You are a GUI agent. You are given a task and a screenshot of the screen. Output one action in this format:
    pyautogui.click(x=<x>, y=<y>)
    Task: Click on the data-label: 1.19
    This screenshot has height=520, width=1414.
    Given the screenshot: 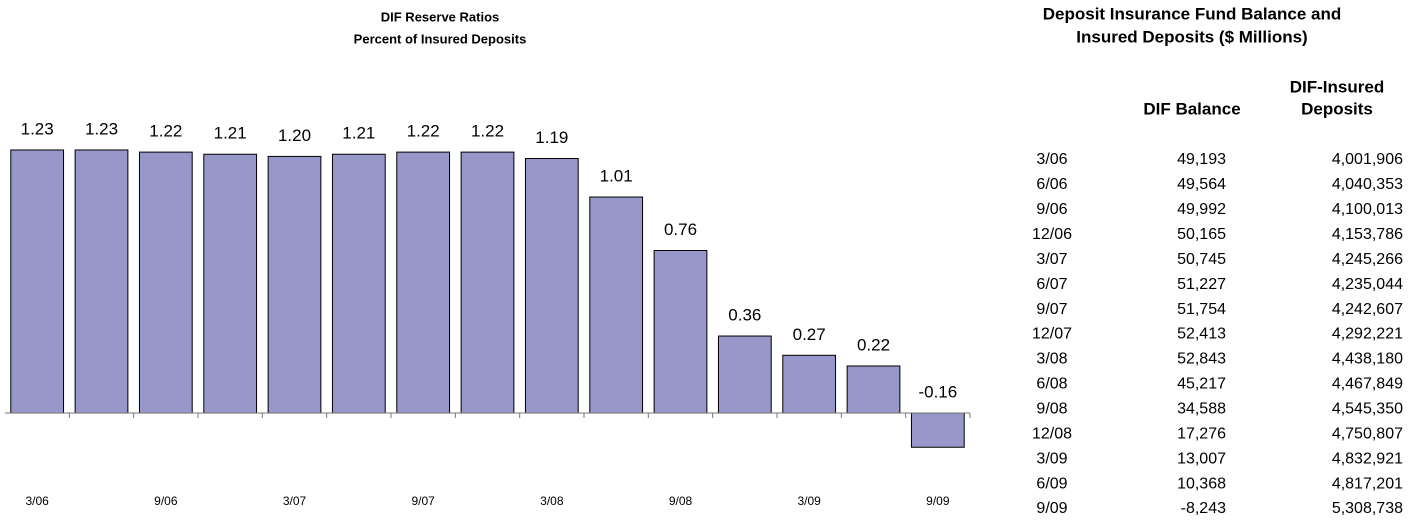 What is the action you would take?
    pyautogui.click(x=551, y=137)
    